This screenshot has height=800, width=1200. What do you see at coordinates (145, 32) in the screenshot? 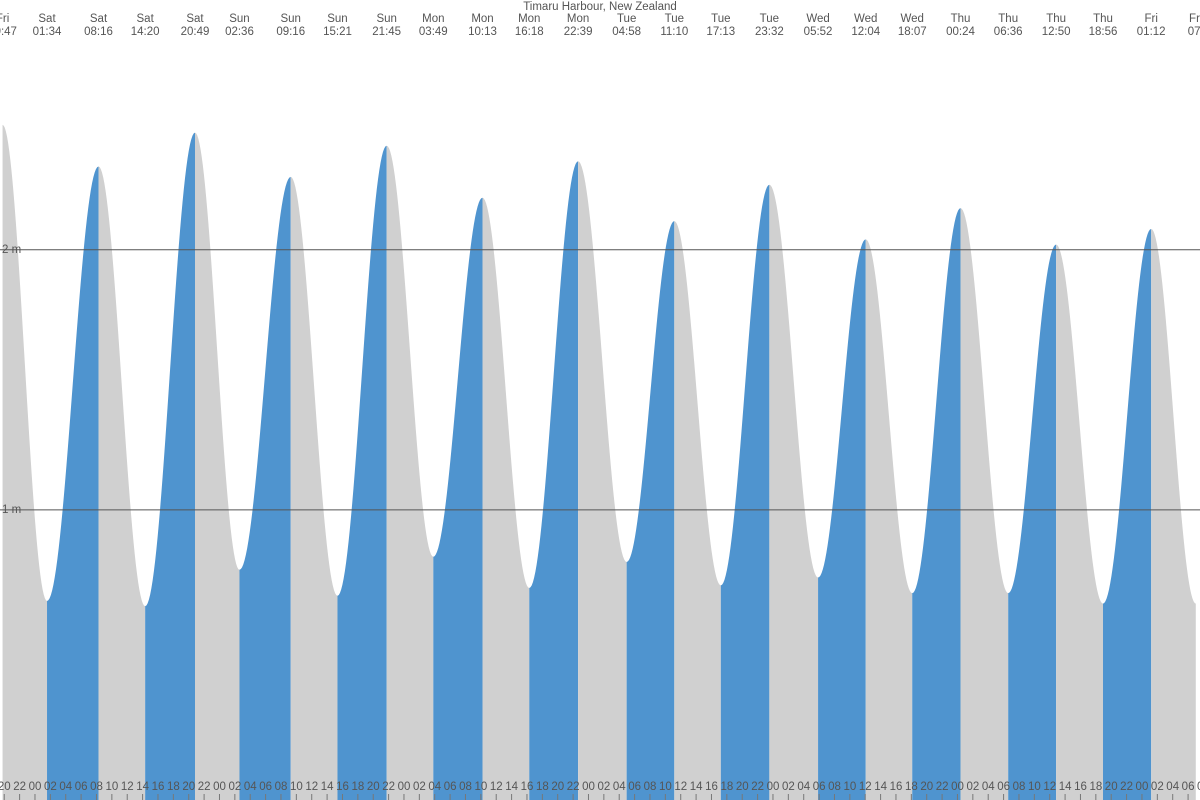
I see `extreme-time: 14:20` at bounding box center [145, 32].